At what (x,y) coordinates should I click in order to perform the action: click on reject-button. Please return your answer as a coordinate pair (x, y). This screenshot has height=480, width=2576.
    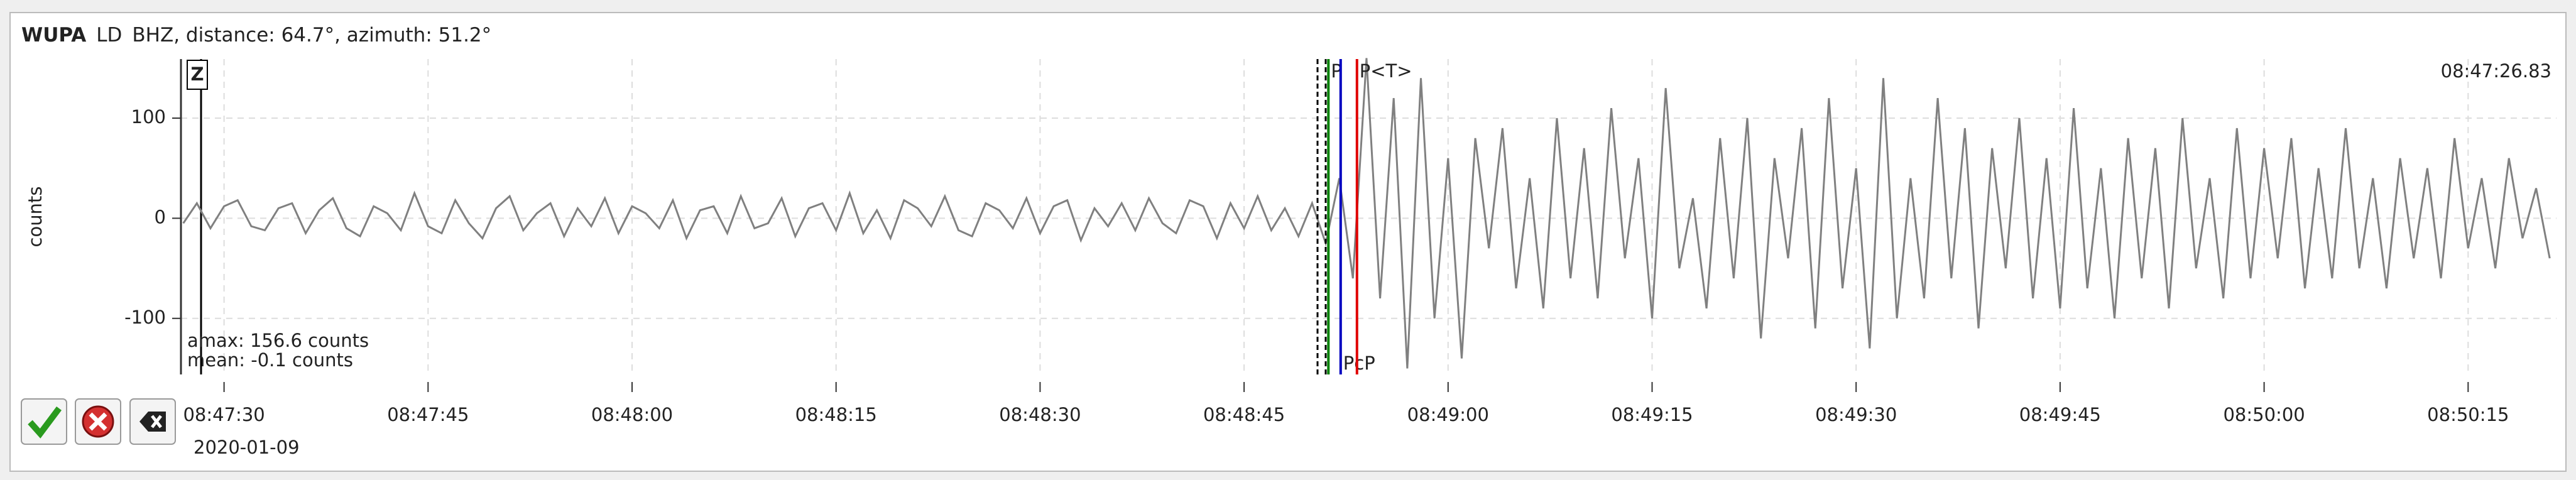
    Looking at the image, I should click on (98, 421).